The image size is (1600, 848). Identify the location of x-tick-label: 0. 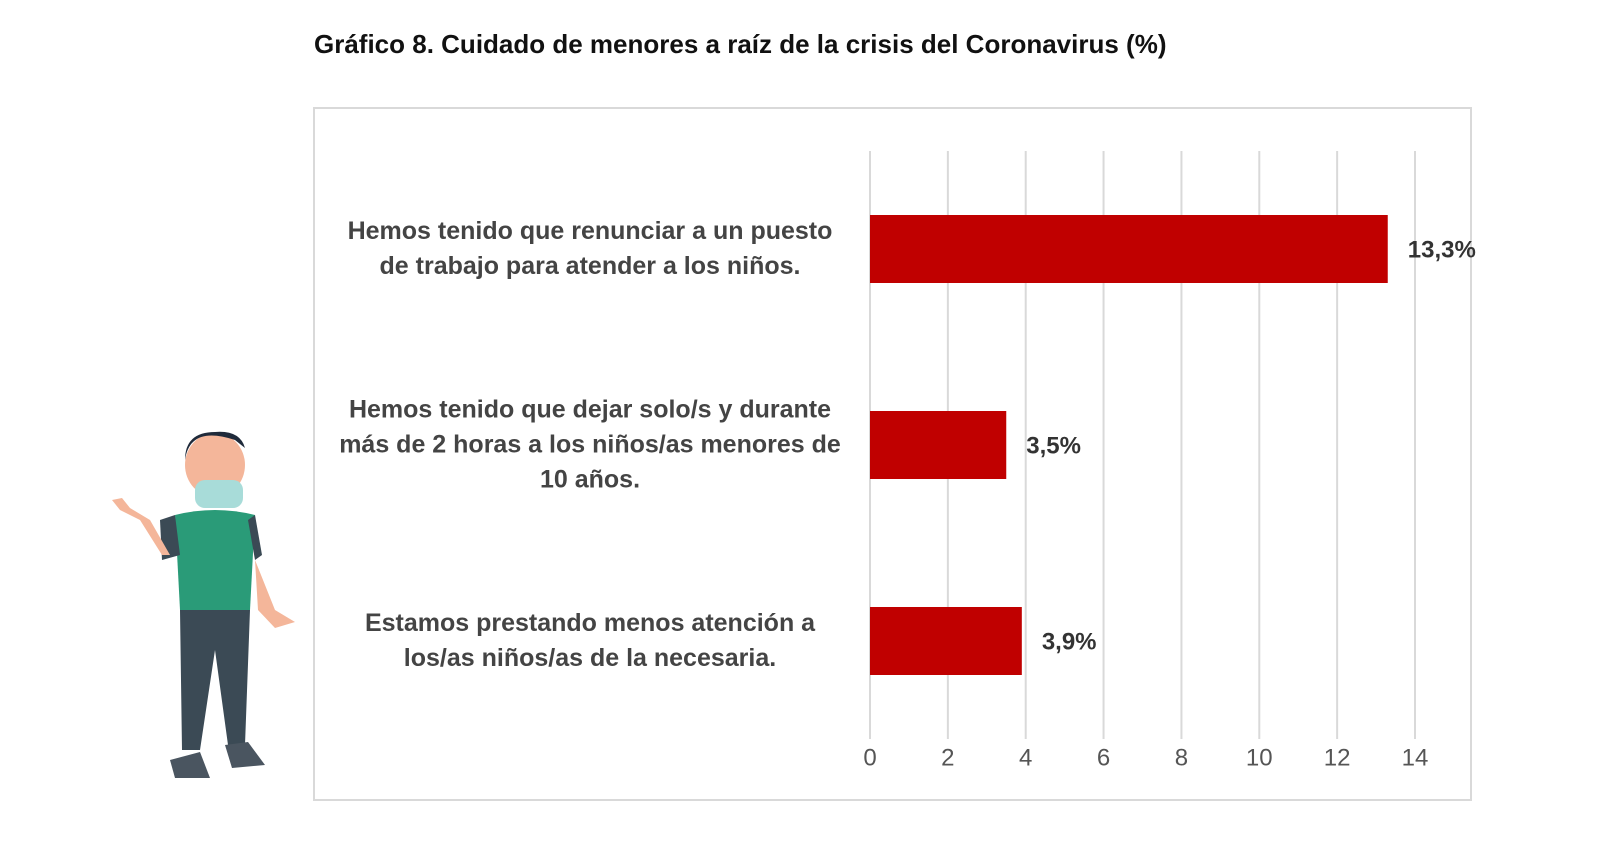
(869, 757).